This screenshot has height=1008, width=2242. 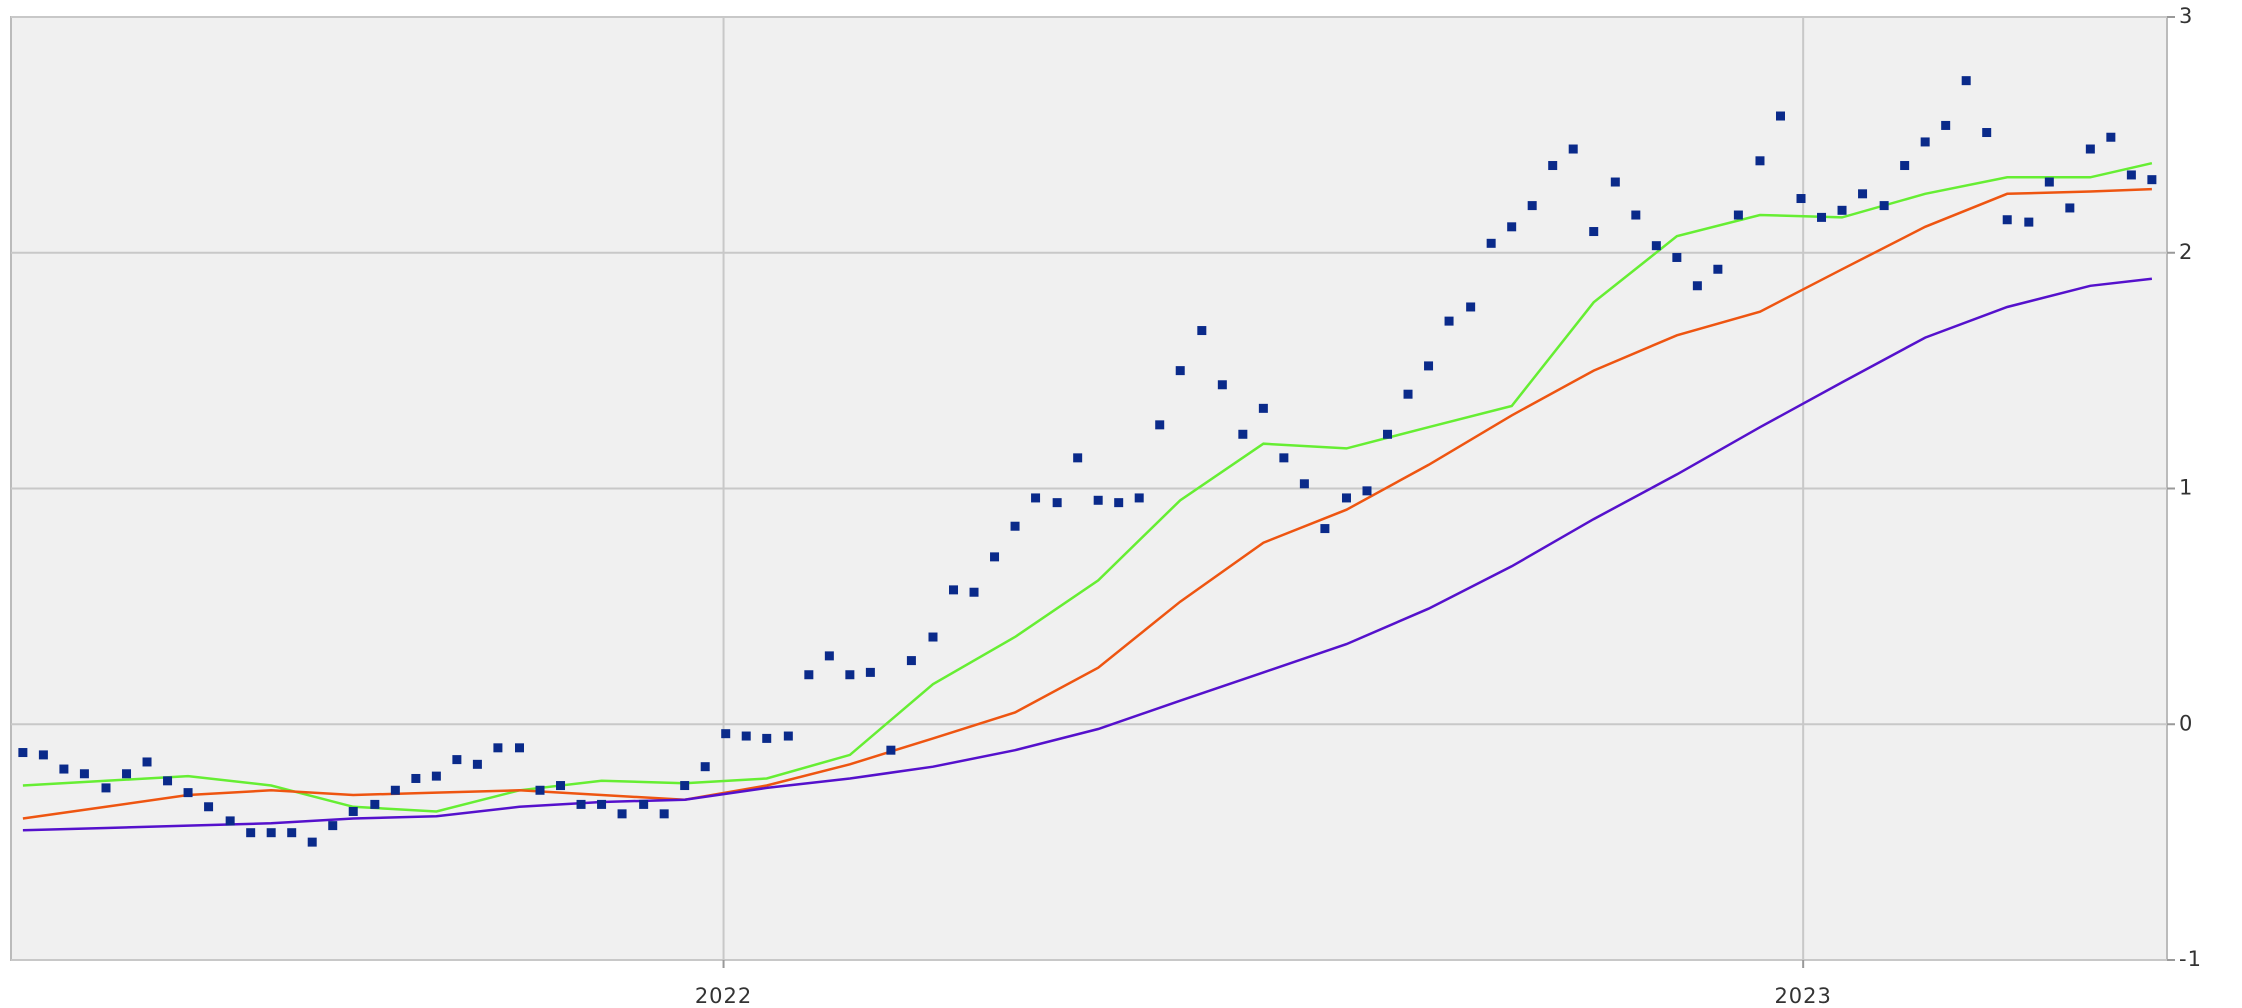 What do you see at coordinates (2186, 16) in the screenshot?
I see `y-tick-label: 3` at bounding box center [2186, 16].